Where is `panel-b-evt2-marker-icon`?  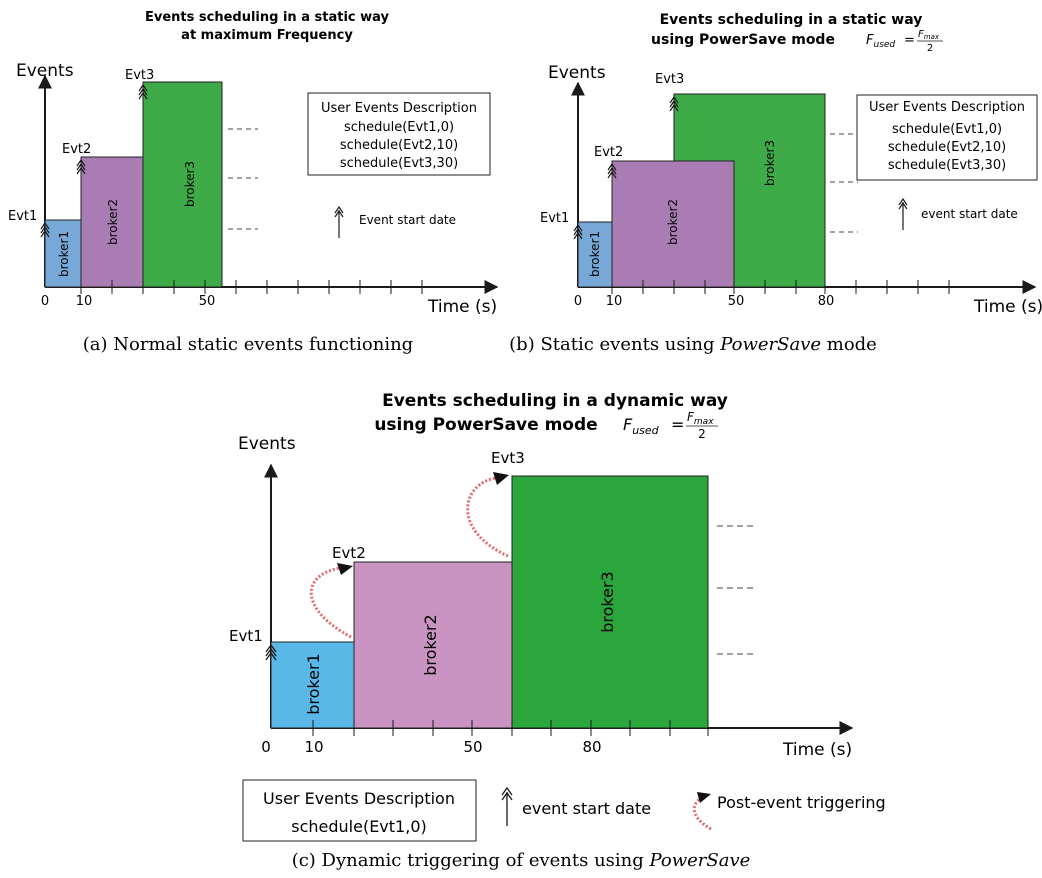
panel-b-evt2-marker-icon is located at coordinates (612, 170).